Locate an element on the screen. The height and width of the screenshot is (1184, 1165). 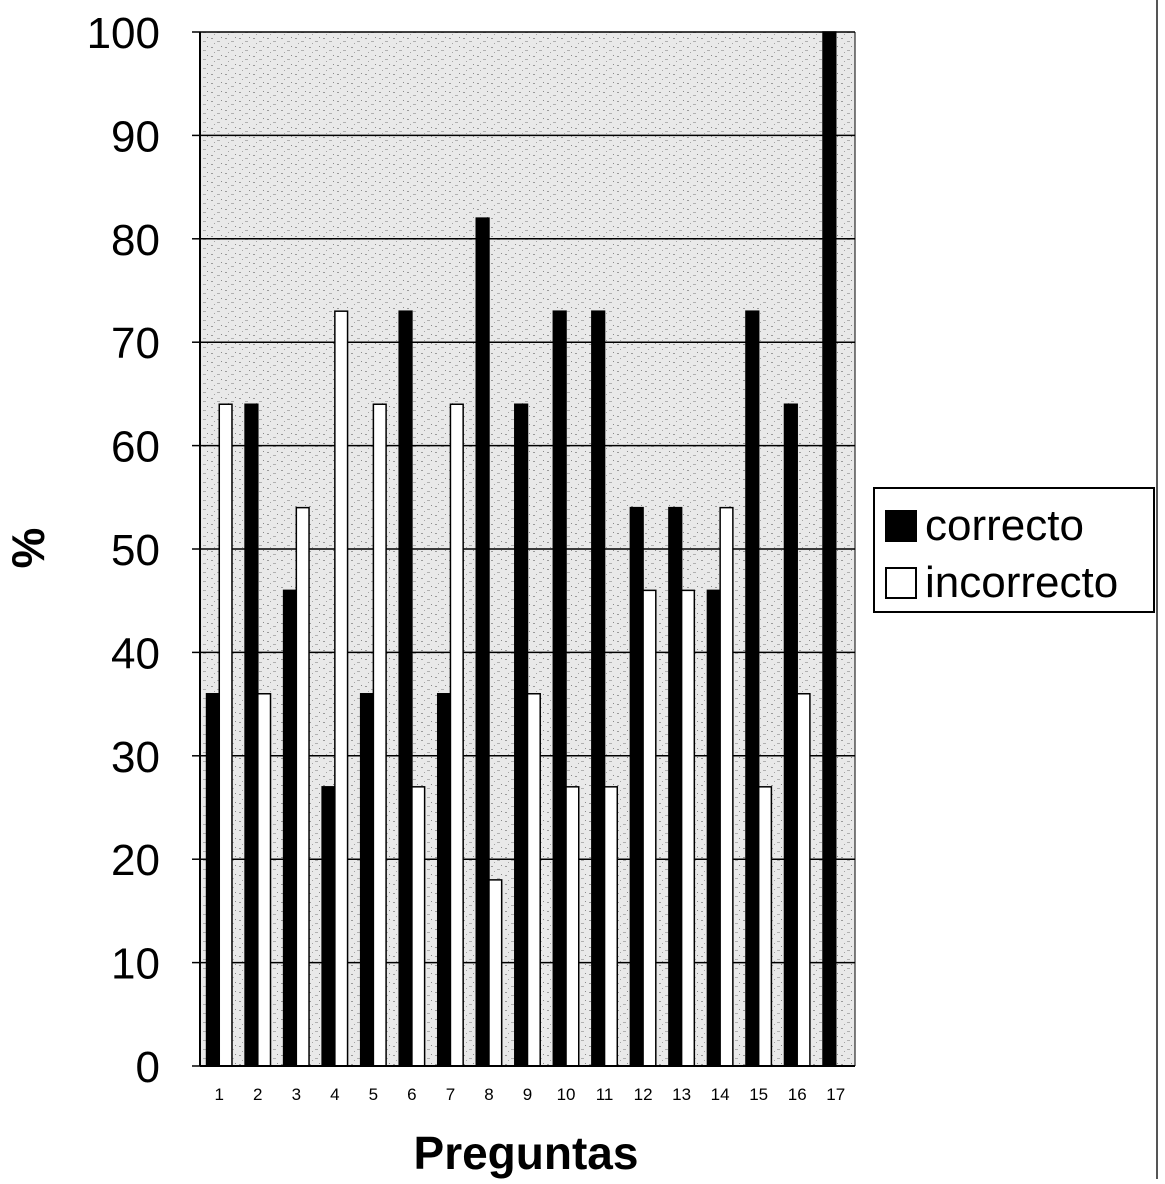
y-tick-label: 50 is located at coordinates (135, 550).